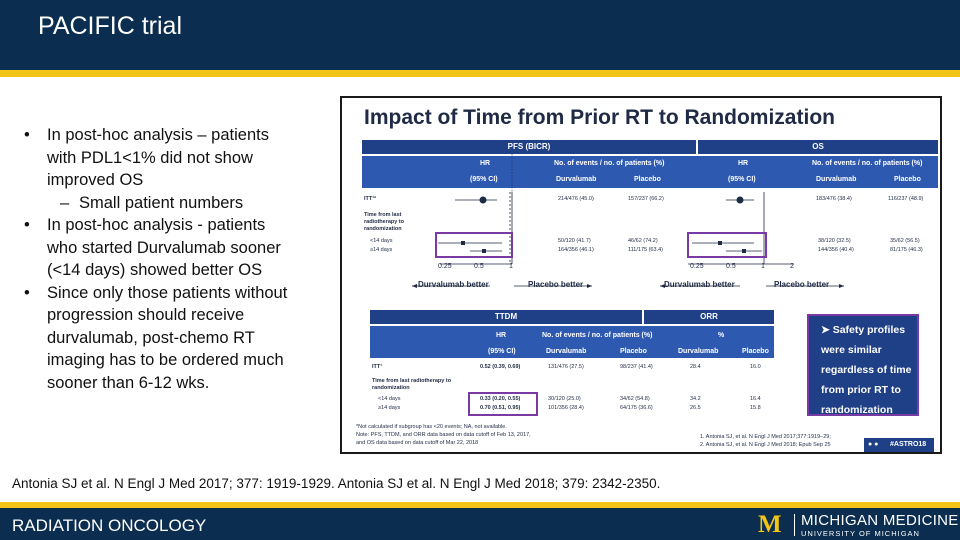 Image resolution: width=960 pixels, height=540 pixels. What do you see at coordinates (647, 179) in the screenshot?
I see `pfs-placebo-header: Placebo` at bounding box center [647, 179].